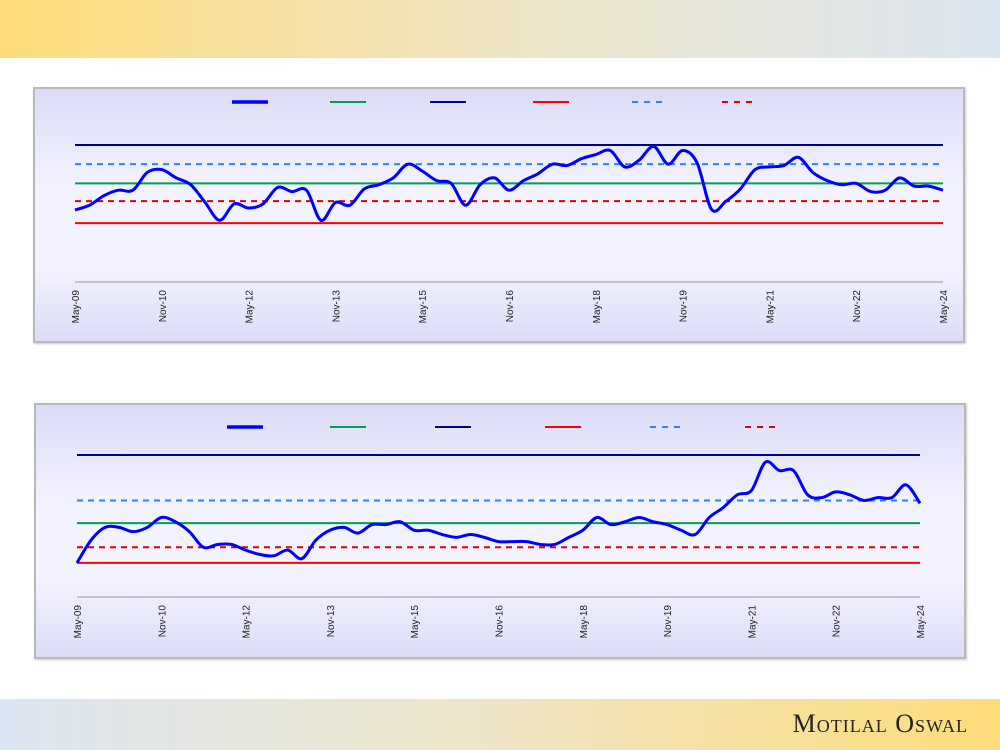 The height and width of the screenshot is (750, 1000). I want to click on footer-band: Motilal Oswal, so click(500, 724).